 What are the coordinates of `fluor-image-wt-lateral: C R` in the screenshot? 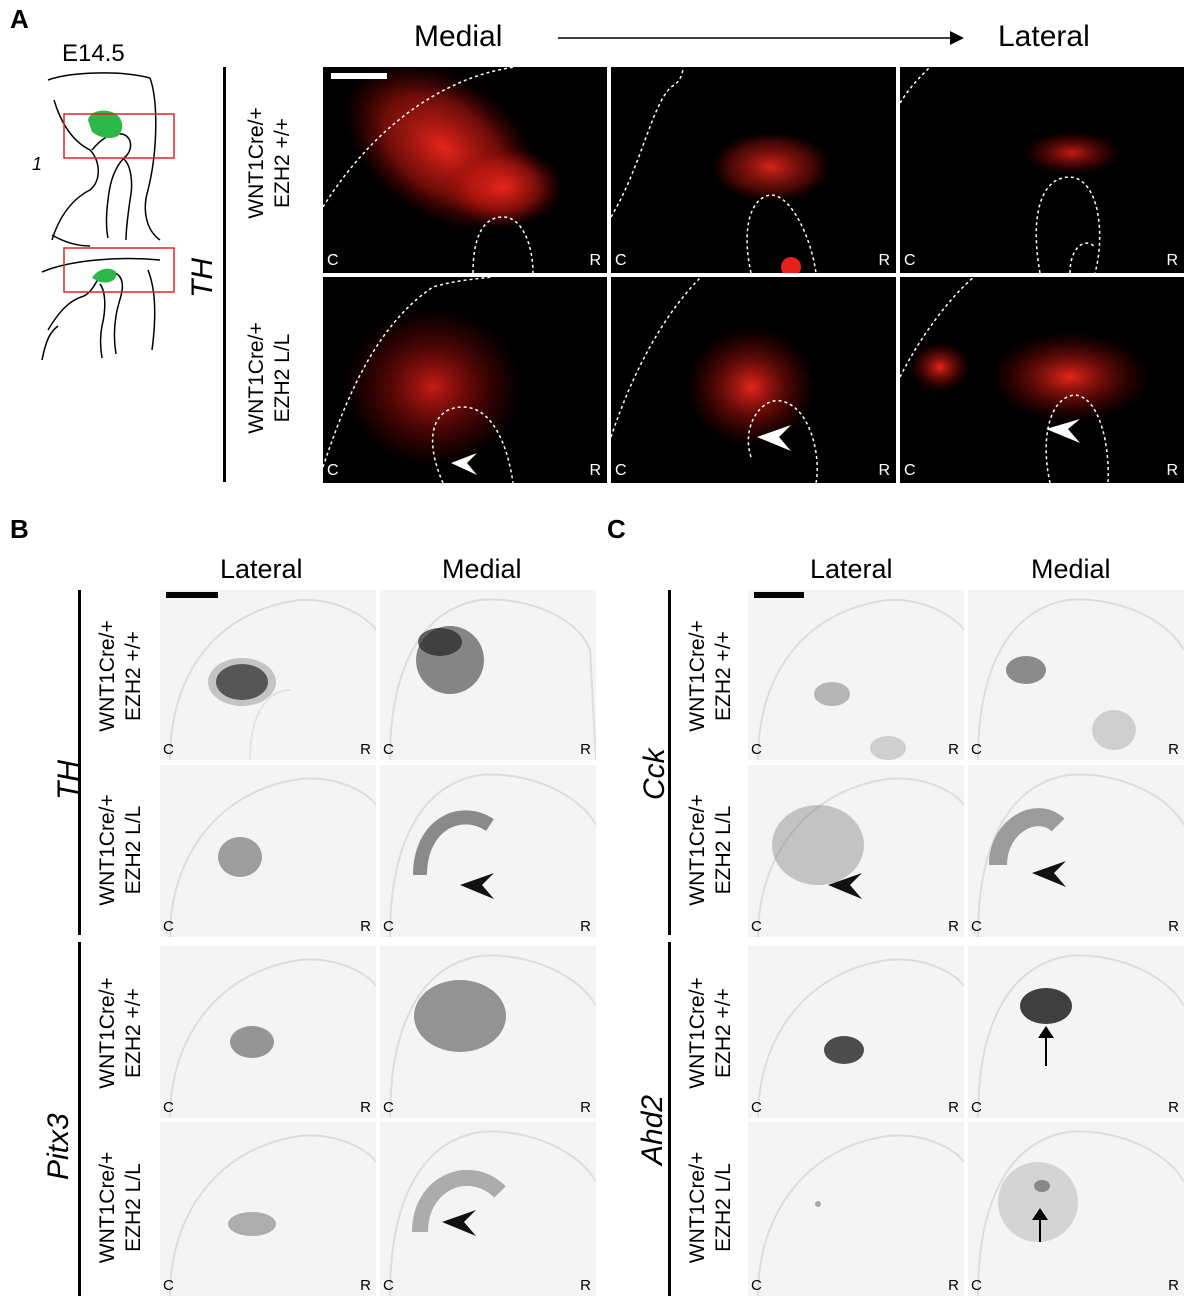 It's located at (1042, 170).